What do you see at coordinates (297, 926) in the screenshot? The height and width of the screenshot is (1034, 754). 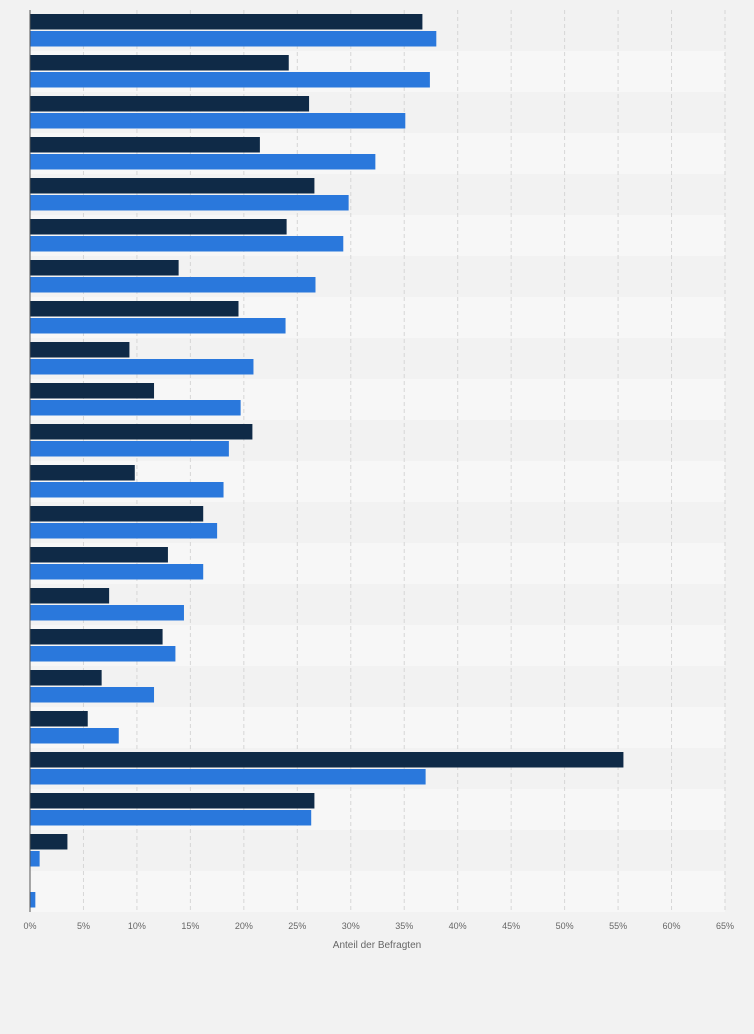 I see `x-tick-label: 25%` at bounding box center [297, 926].